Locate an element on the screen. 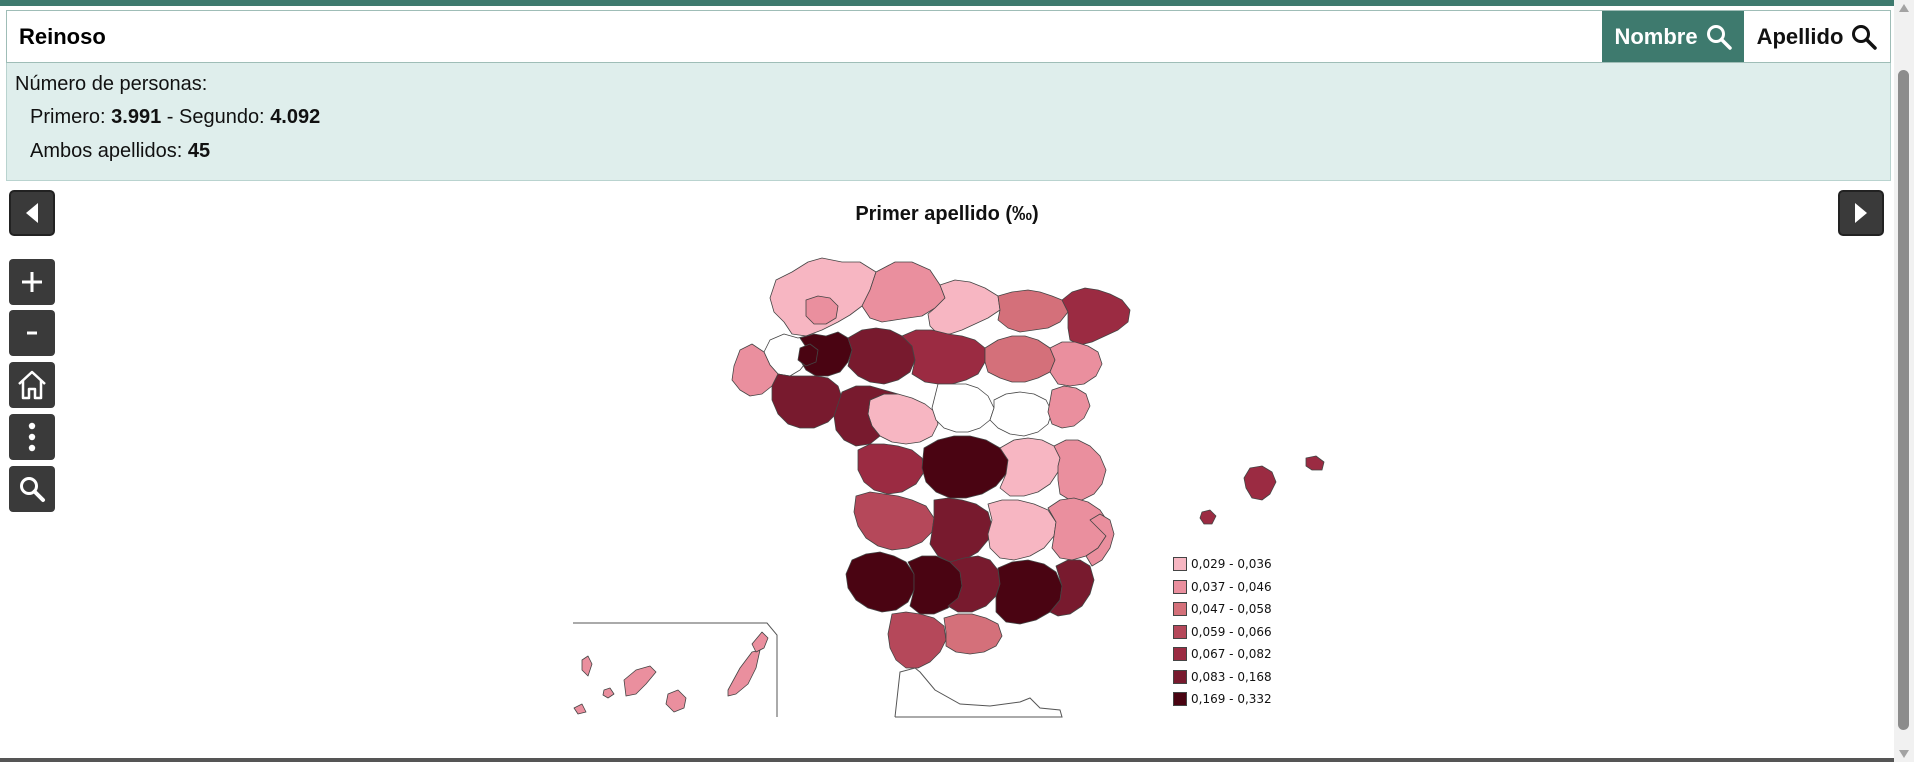  both-surnames-count: Ambos apellidos: 45 is located at coordinates (120, 151).